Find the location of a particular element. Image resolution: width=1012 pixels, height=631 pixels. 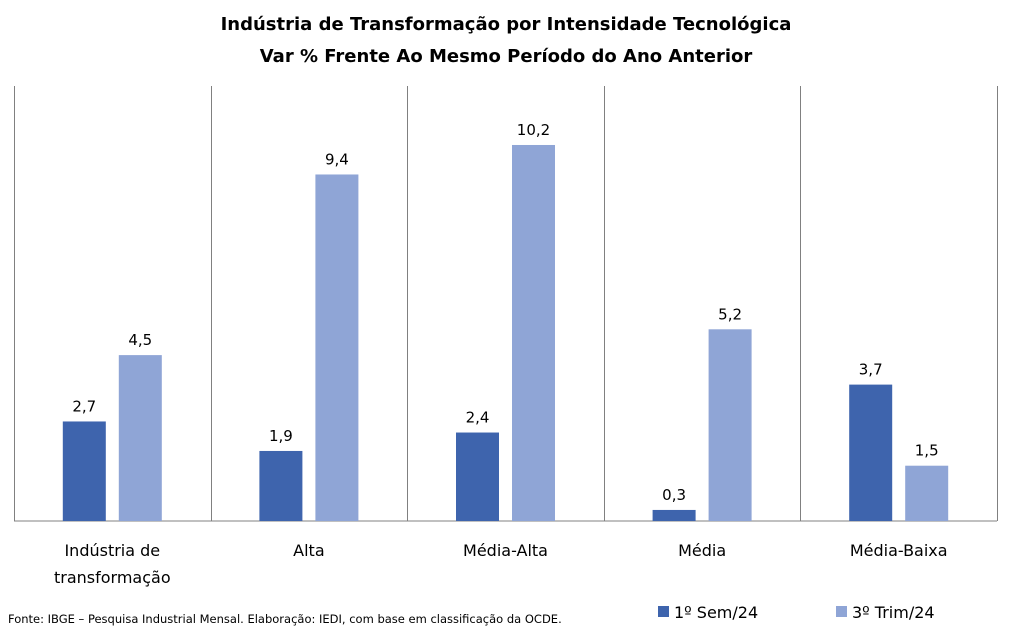

bar-value-label: 4,5 is located at coordinates (140, 340).